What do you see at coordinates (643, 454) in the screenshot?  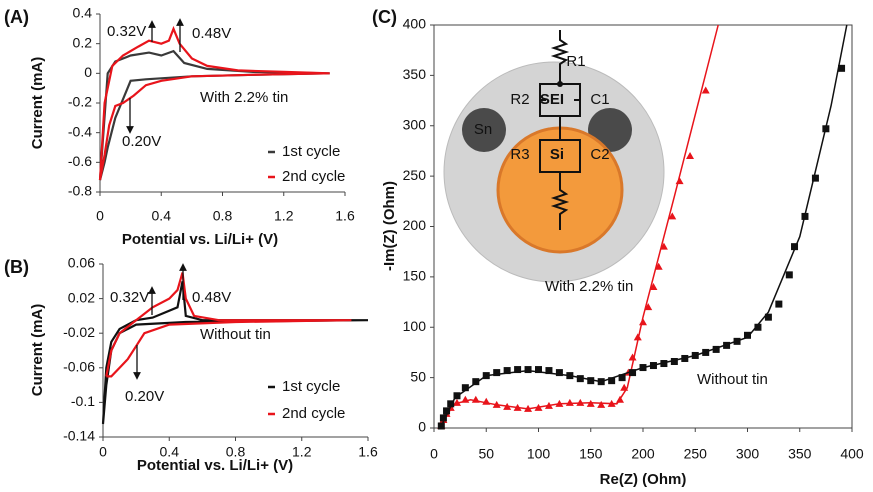 I see `x-tick-label: 200` at bounding box center [643, 454].